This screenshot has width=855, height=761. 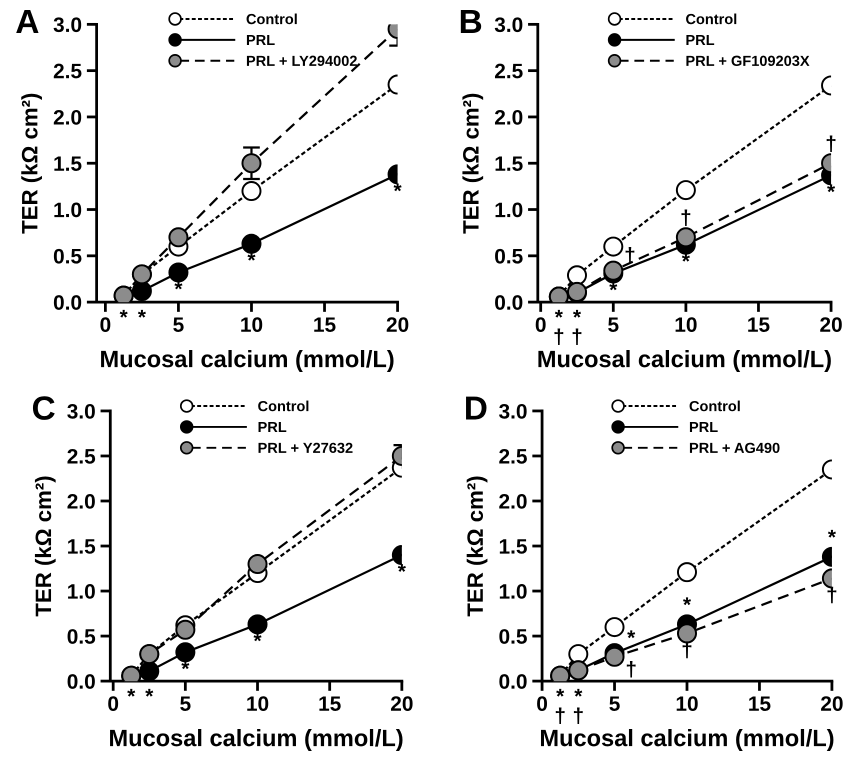 What do you see at coordinates (43, 408) in the screenshot?
I see `chart-title: C` at bounding box center [43, 408].